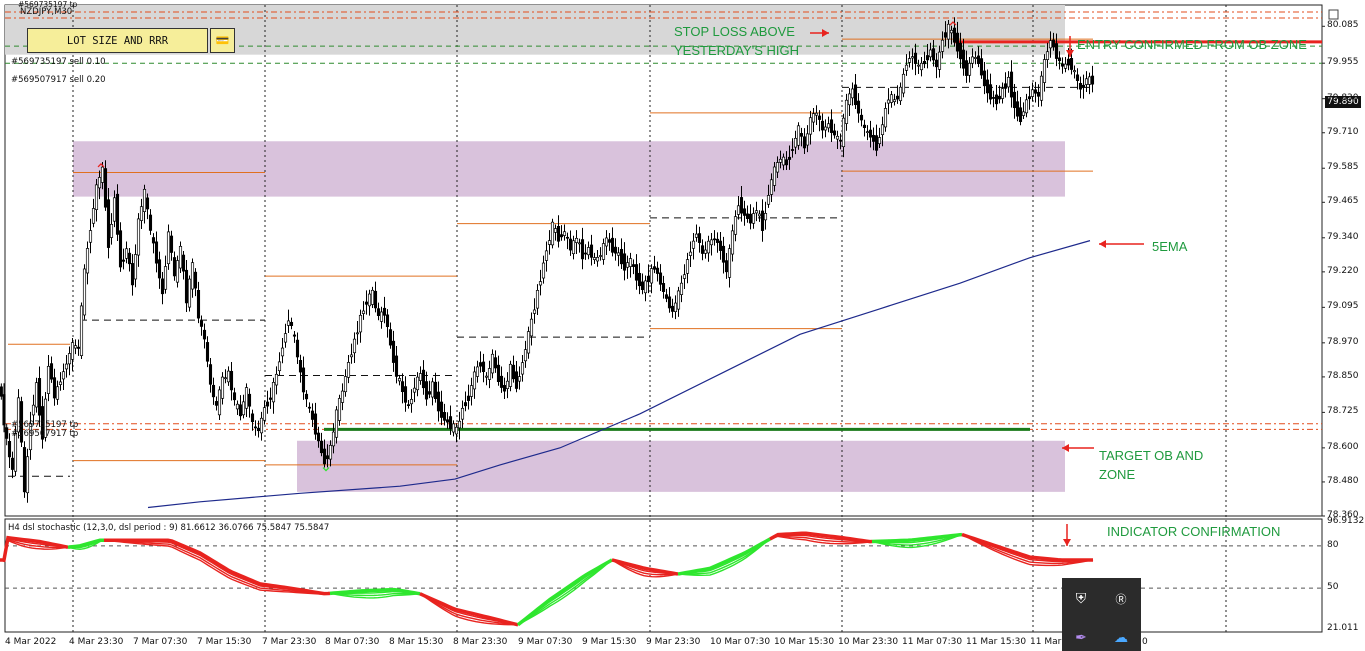  I want to click on order-label-2: #569507917 sell 0.20, so click(58, 80).